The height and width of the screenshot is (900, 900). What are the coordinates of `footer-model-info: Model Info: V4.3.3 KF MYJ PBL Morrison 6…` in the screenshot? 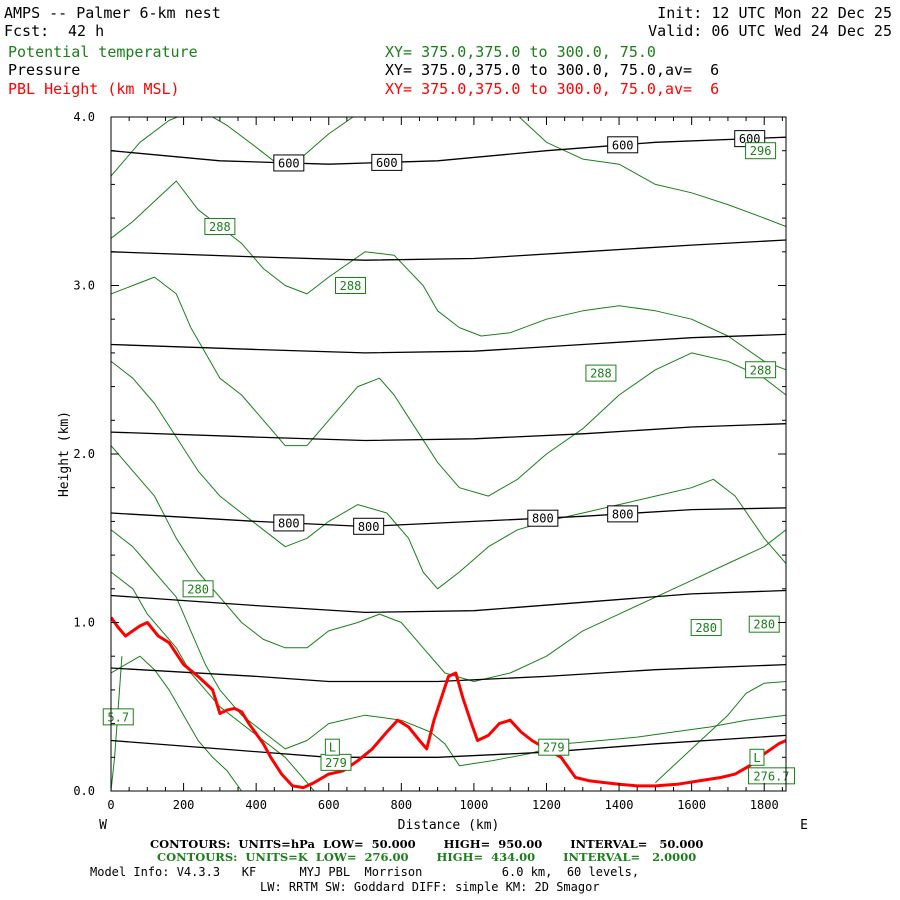 It's located at (365, 872).